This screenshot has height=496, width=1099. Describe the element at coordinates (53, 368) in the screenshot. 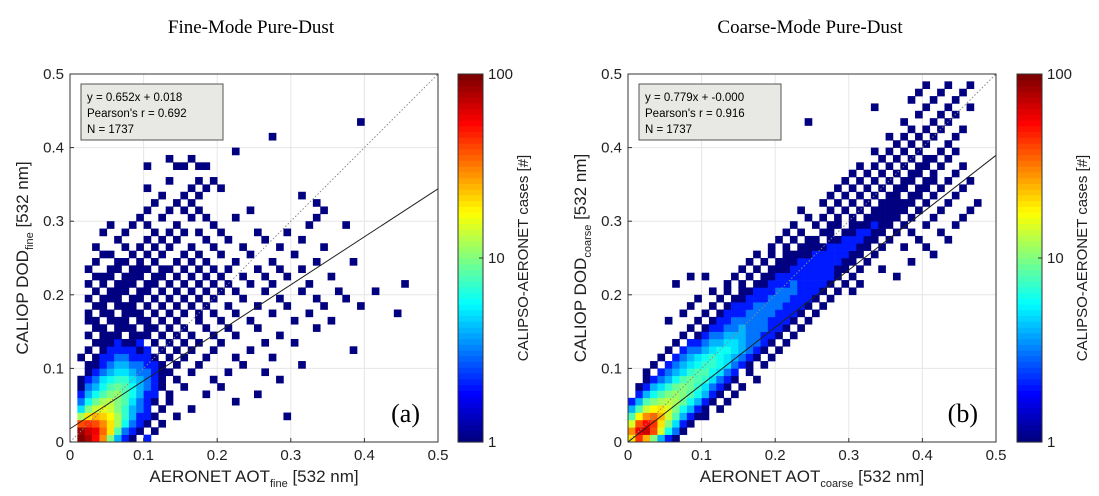

I see `y-tick-label: 0.1` at that location.